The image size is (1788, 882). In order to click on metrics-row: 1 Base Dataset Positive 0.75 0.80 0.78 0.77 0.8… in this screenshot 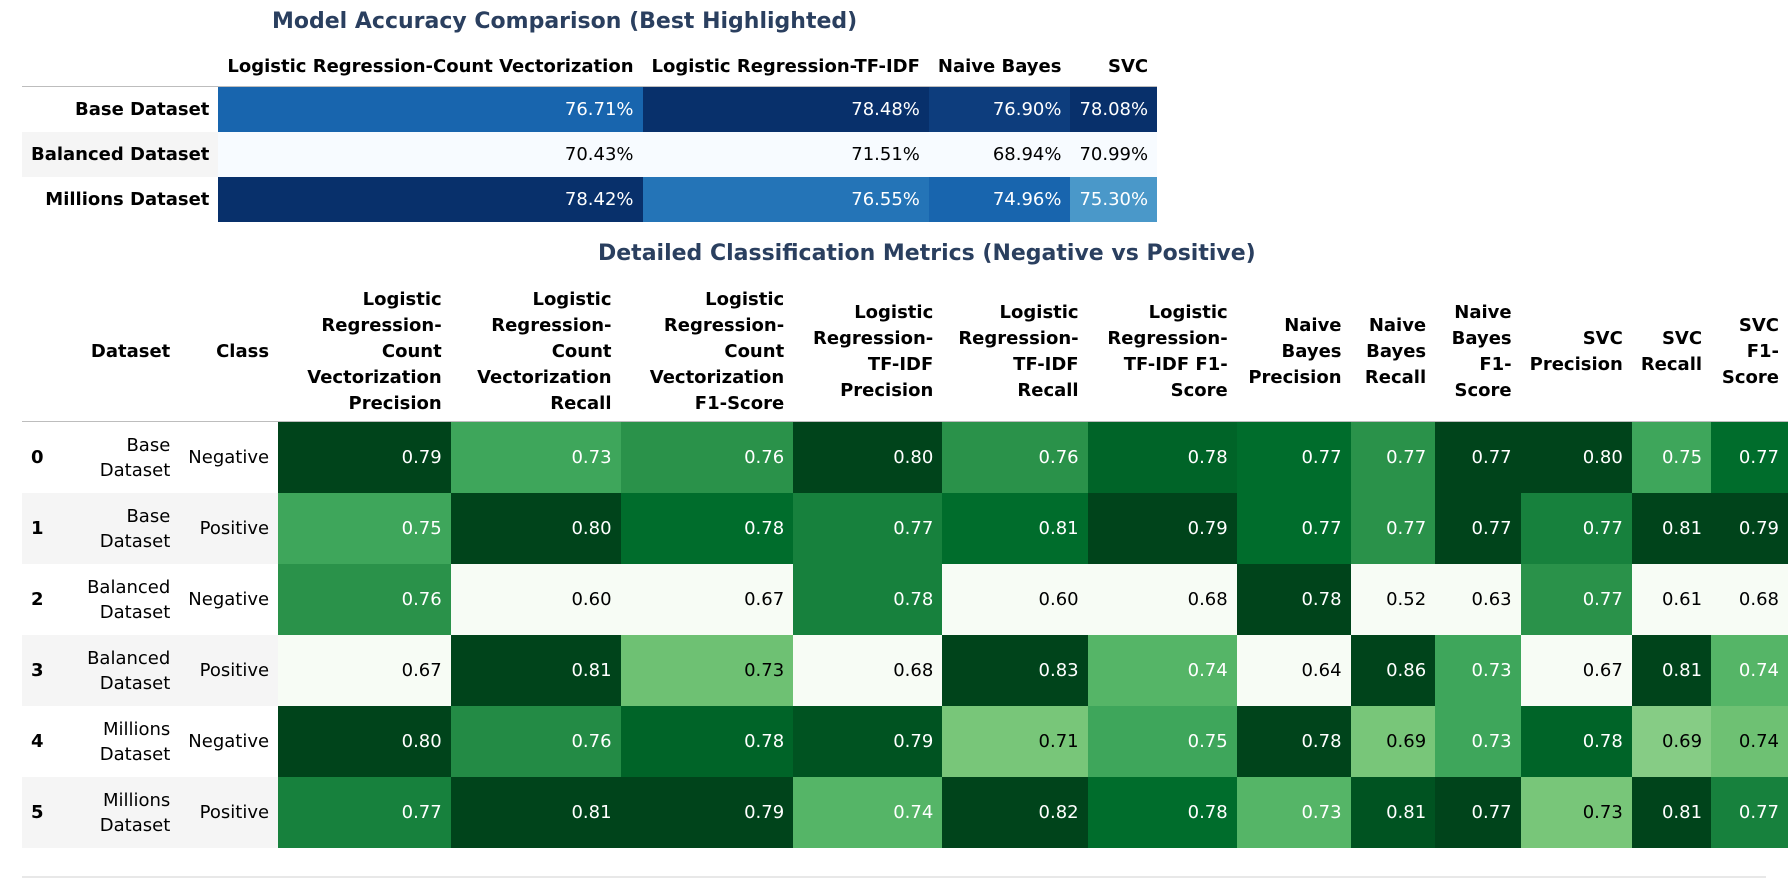, I will do `click(905, 528)`.